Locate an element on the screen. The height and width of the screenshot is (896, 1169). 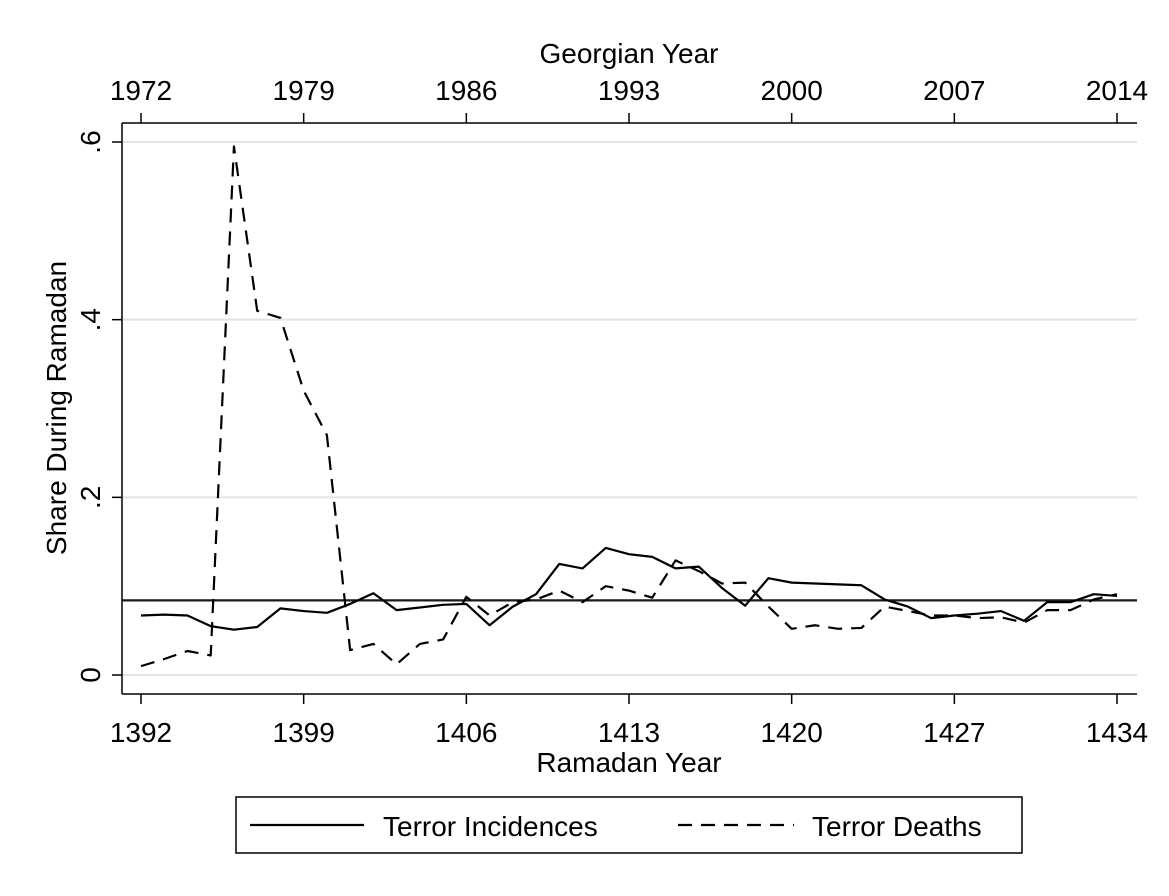
x-tick-label-2: 1406 is located at coordinates (466, 732).